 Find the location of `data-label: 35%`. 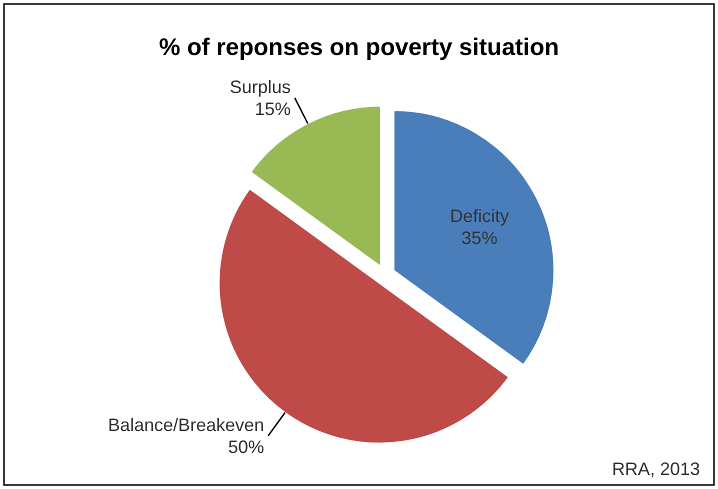

data-label: 35% is located at coordinates (479, 238).